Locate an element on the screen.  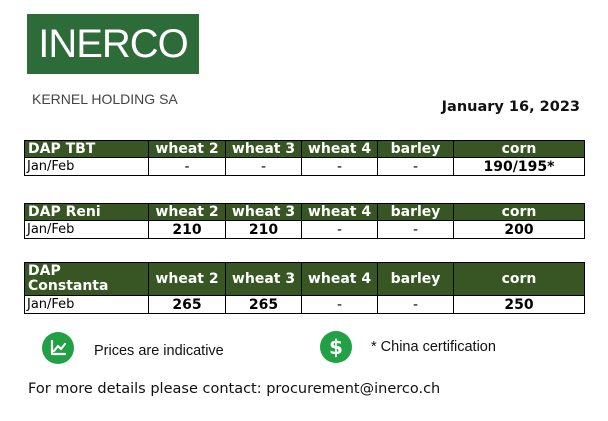
indicative-note: Prices are indicative is located at coordinates (159, 351).